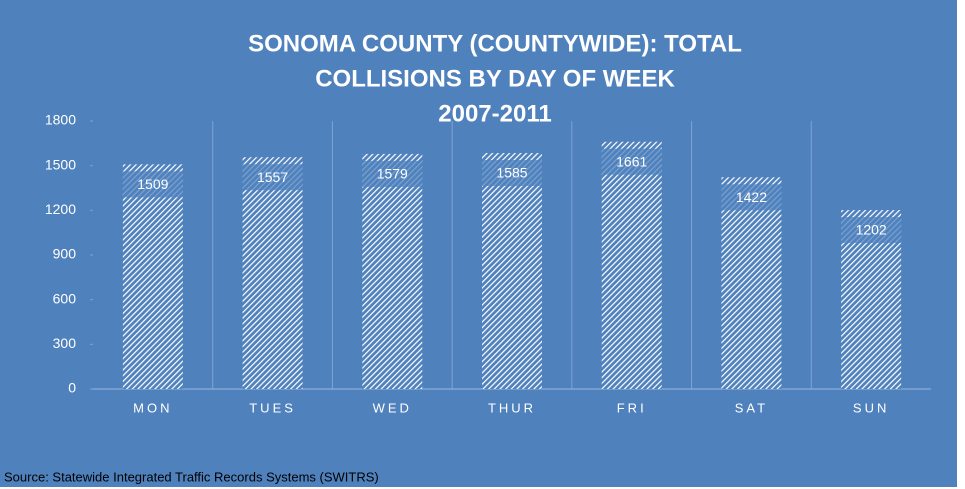 Image resolution: width=965 pixels, height=489 pixels. Describe the element at coordinates (494, 113) in the screenshot. I see `chart-title: 2007-2011` at that location.